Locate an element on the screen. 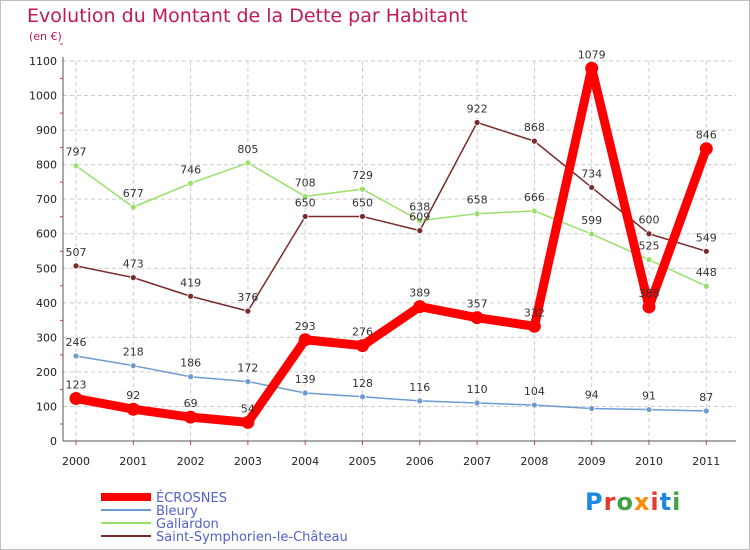  data-label: 104 is located at coordinates (534, 391).